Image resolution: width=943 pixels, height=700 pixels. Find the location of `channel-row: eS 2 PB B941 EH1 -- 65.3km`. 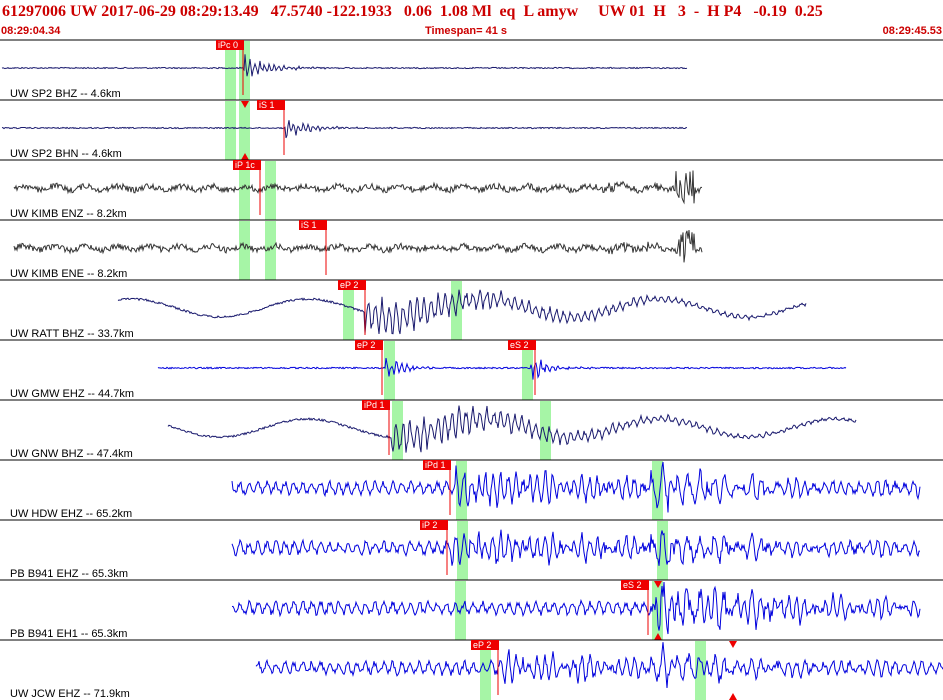

channel-row: eS 2 PB B941 EH1 -- 65.3km is located at coordinates (471, 609).